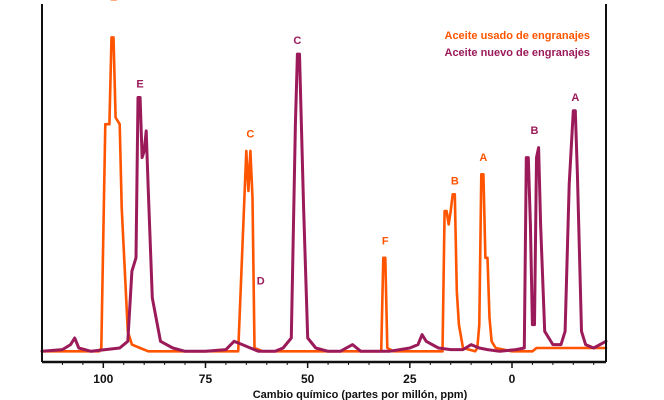  I want to click on x-tick-label: 0, so click(512, 379).